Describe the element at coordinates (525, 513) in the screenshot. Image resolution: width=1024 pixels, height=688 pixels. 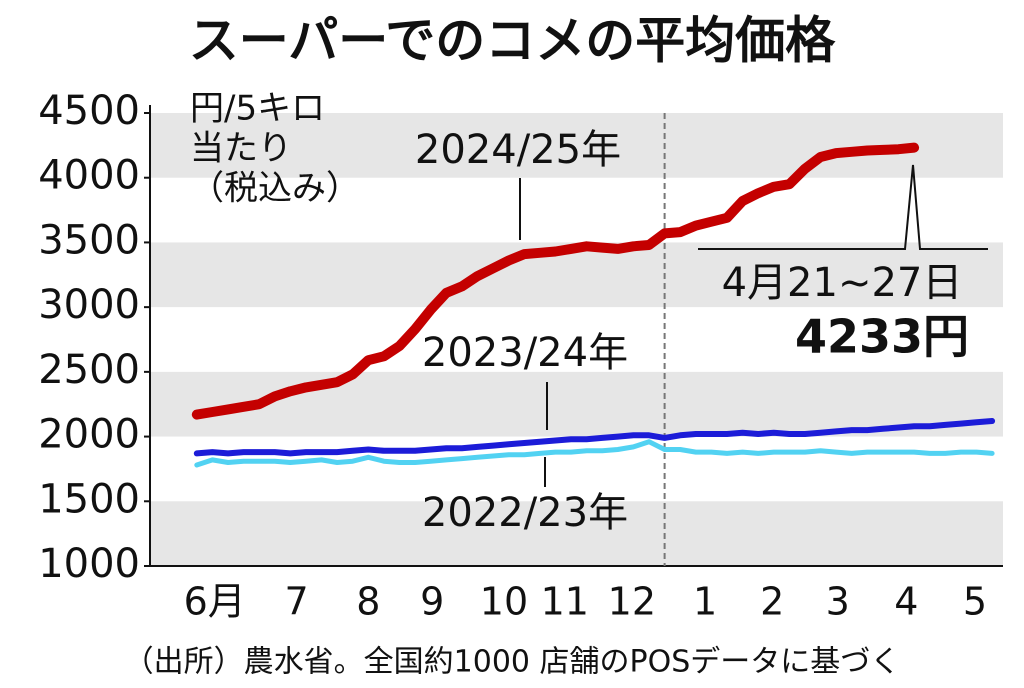
I see `series-label: 2022/23年` at that location.